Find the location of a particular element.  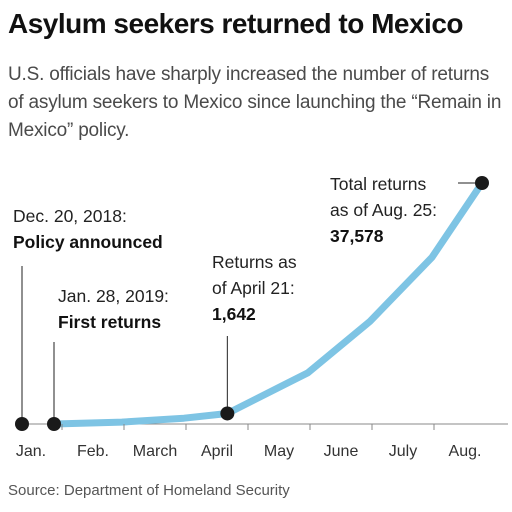

annotation-label: Returns as is located at coordinates (254, 262).